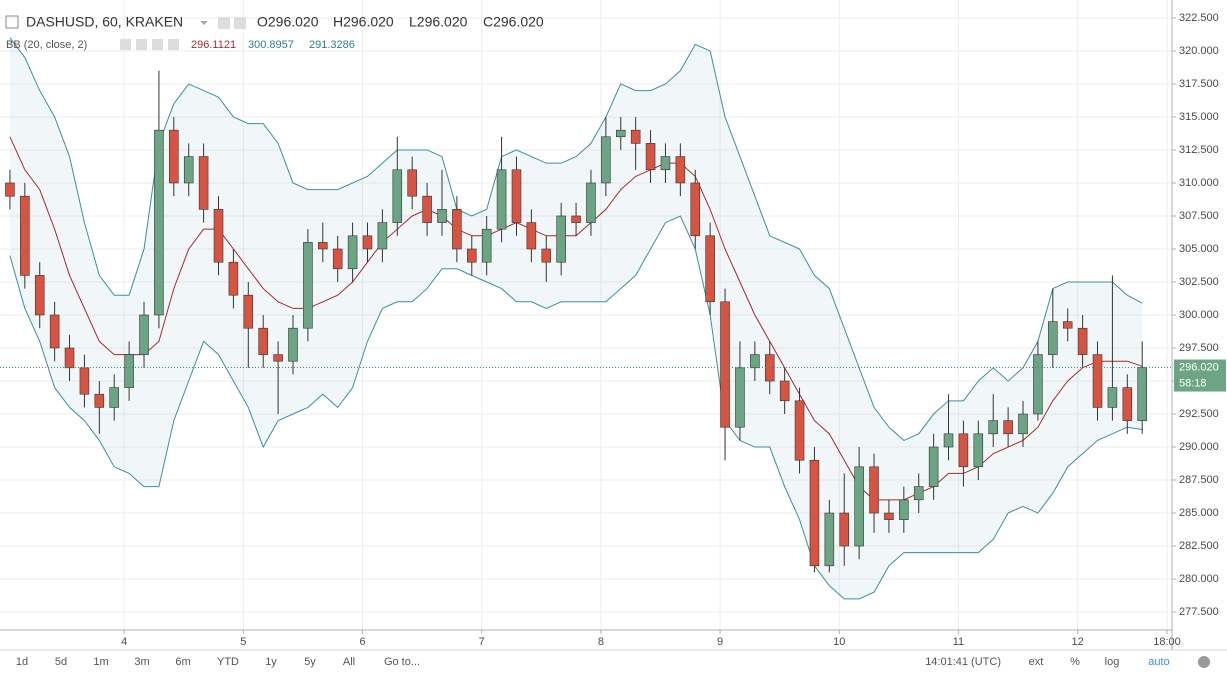 The height and width of the screenshot is (673, 1227). Describe the element at coordinates (204, 23) in the screenshot. I see `dropdown-icon` at that location.